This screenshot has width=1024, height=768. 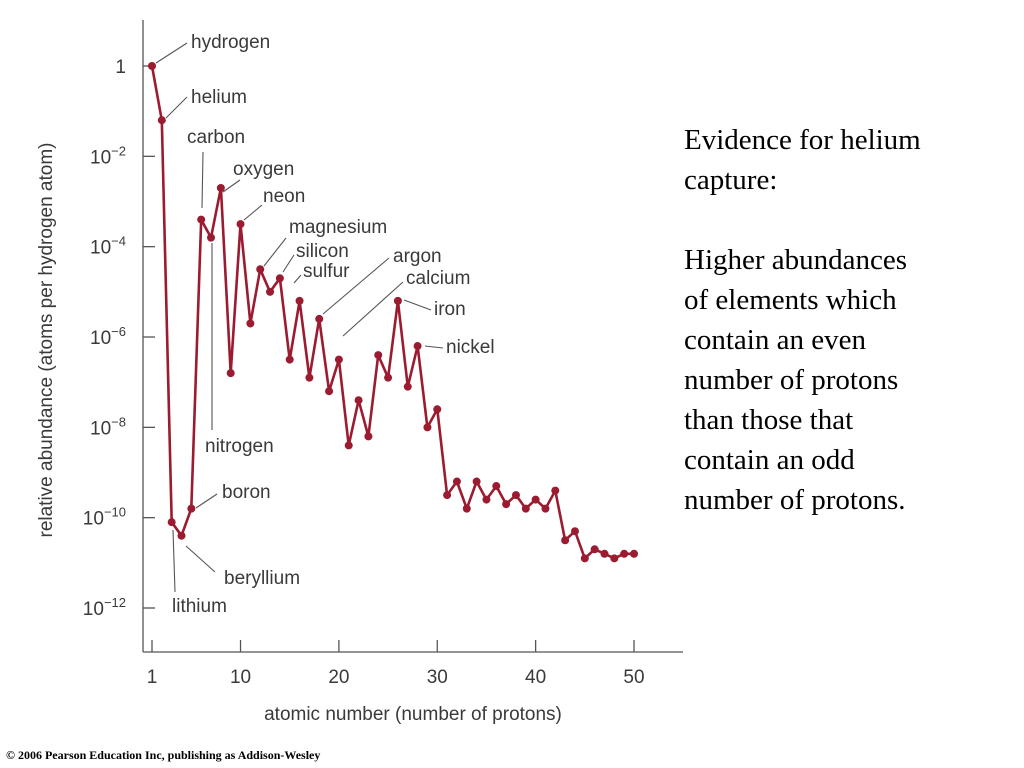 I want to click on y-tick-label: 10⁻², so click(x=108, y=155).